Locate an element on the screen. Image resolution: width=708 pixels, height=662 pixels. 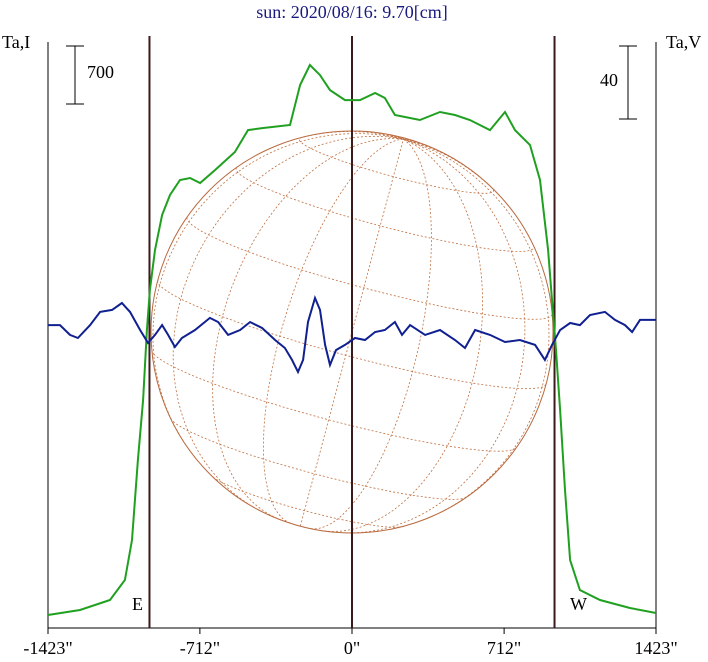
scale-label: 700 is located at coordinates (100, 72).